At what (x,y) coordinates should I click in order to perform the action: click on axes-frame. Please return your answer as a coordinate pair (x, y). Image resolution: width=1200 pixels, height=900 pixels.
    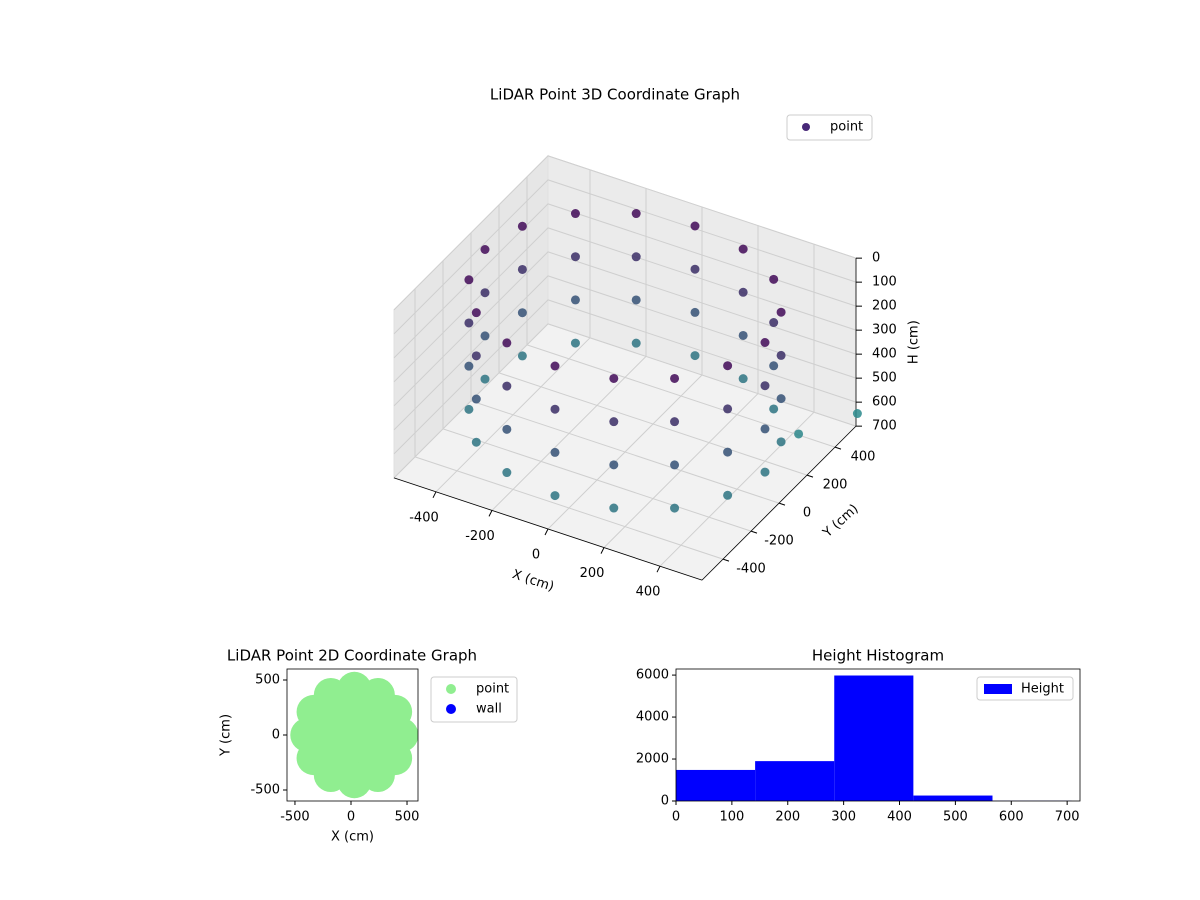
    Looking at the image, I should click on (878, 735).